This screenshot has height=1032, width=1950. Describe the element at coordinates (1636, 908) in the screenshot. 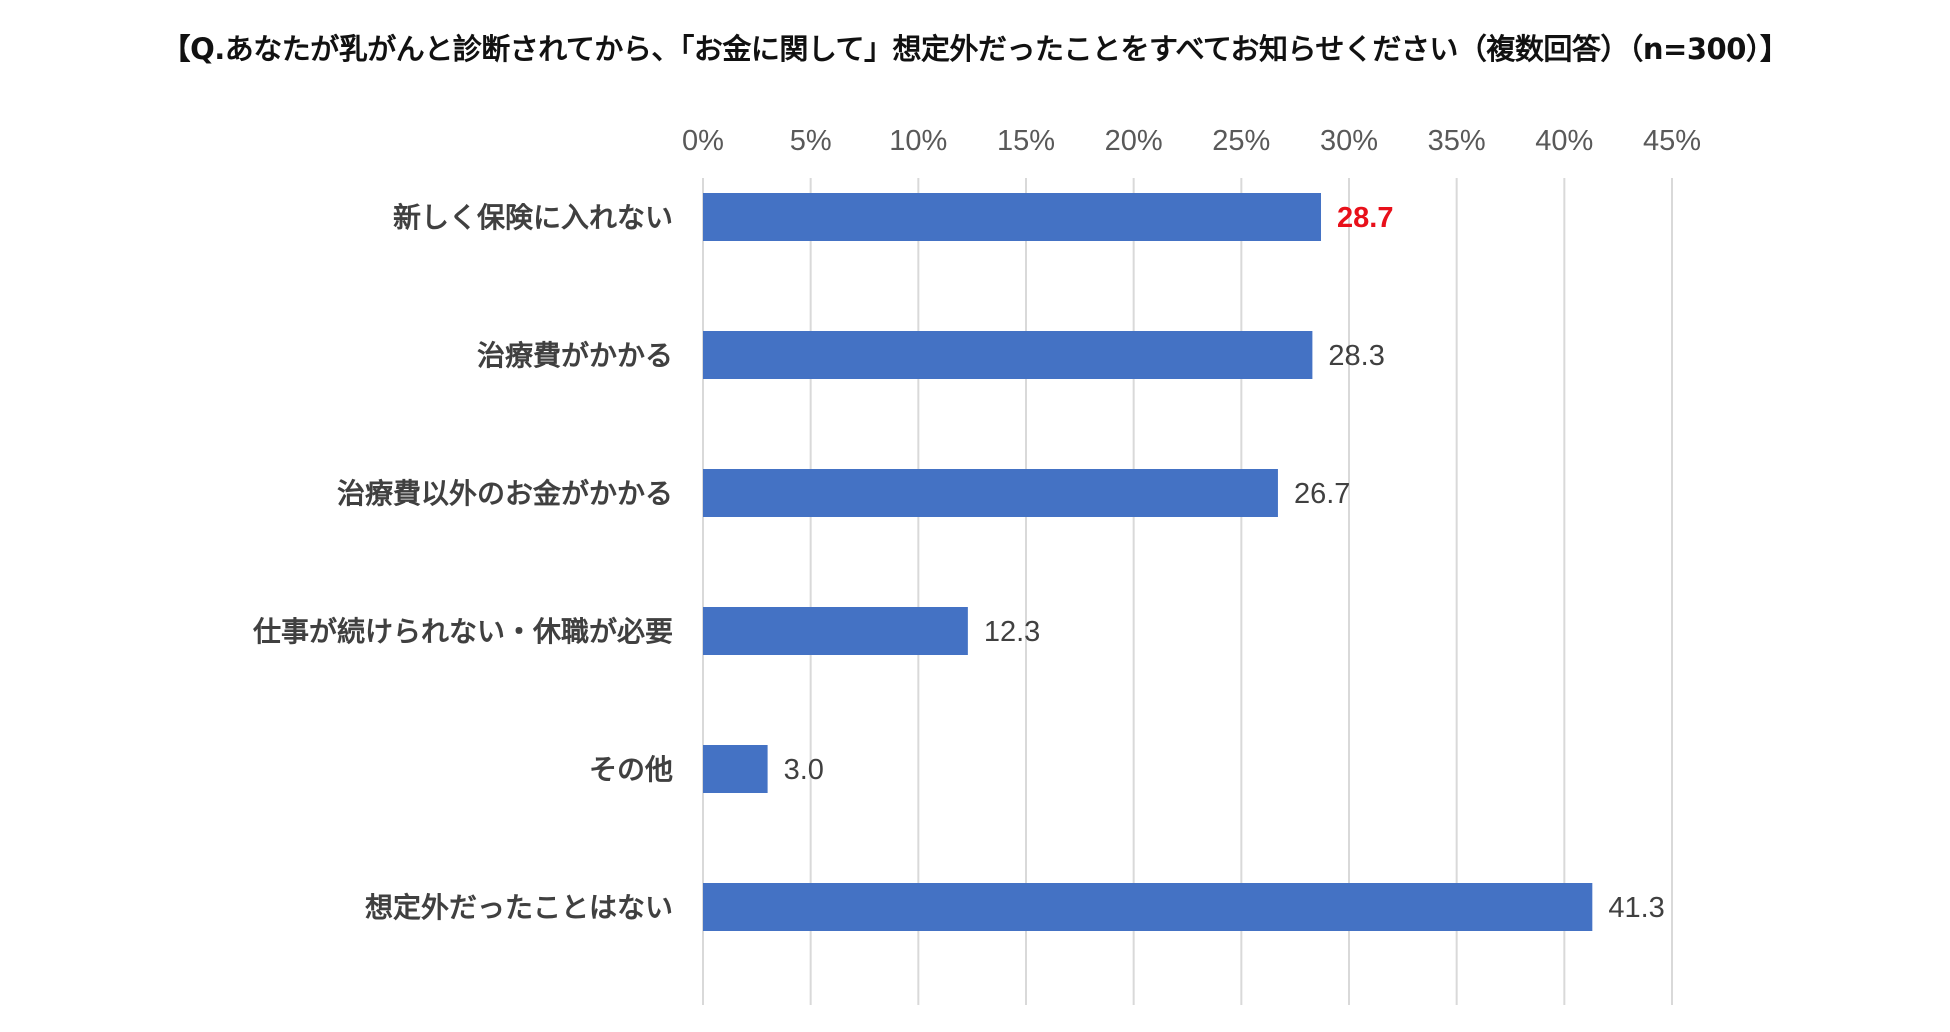

I see `value-label: 41.3` at that location.